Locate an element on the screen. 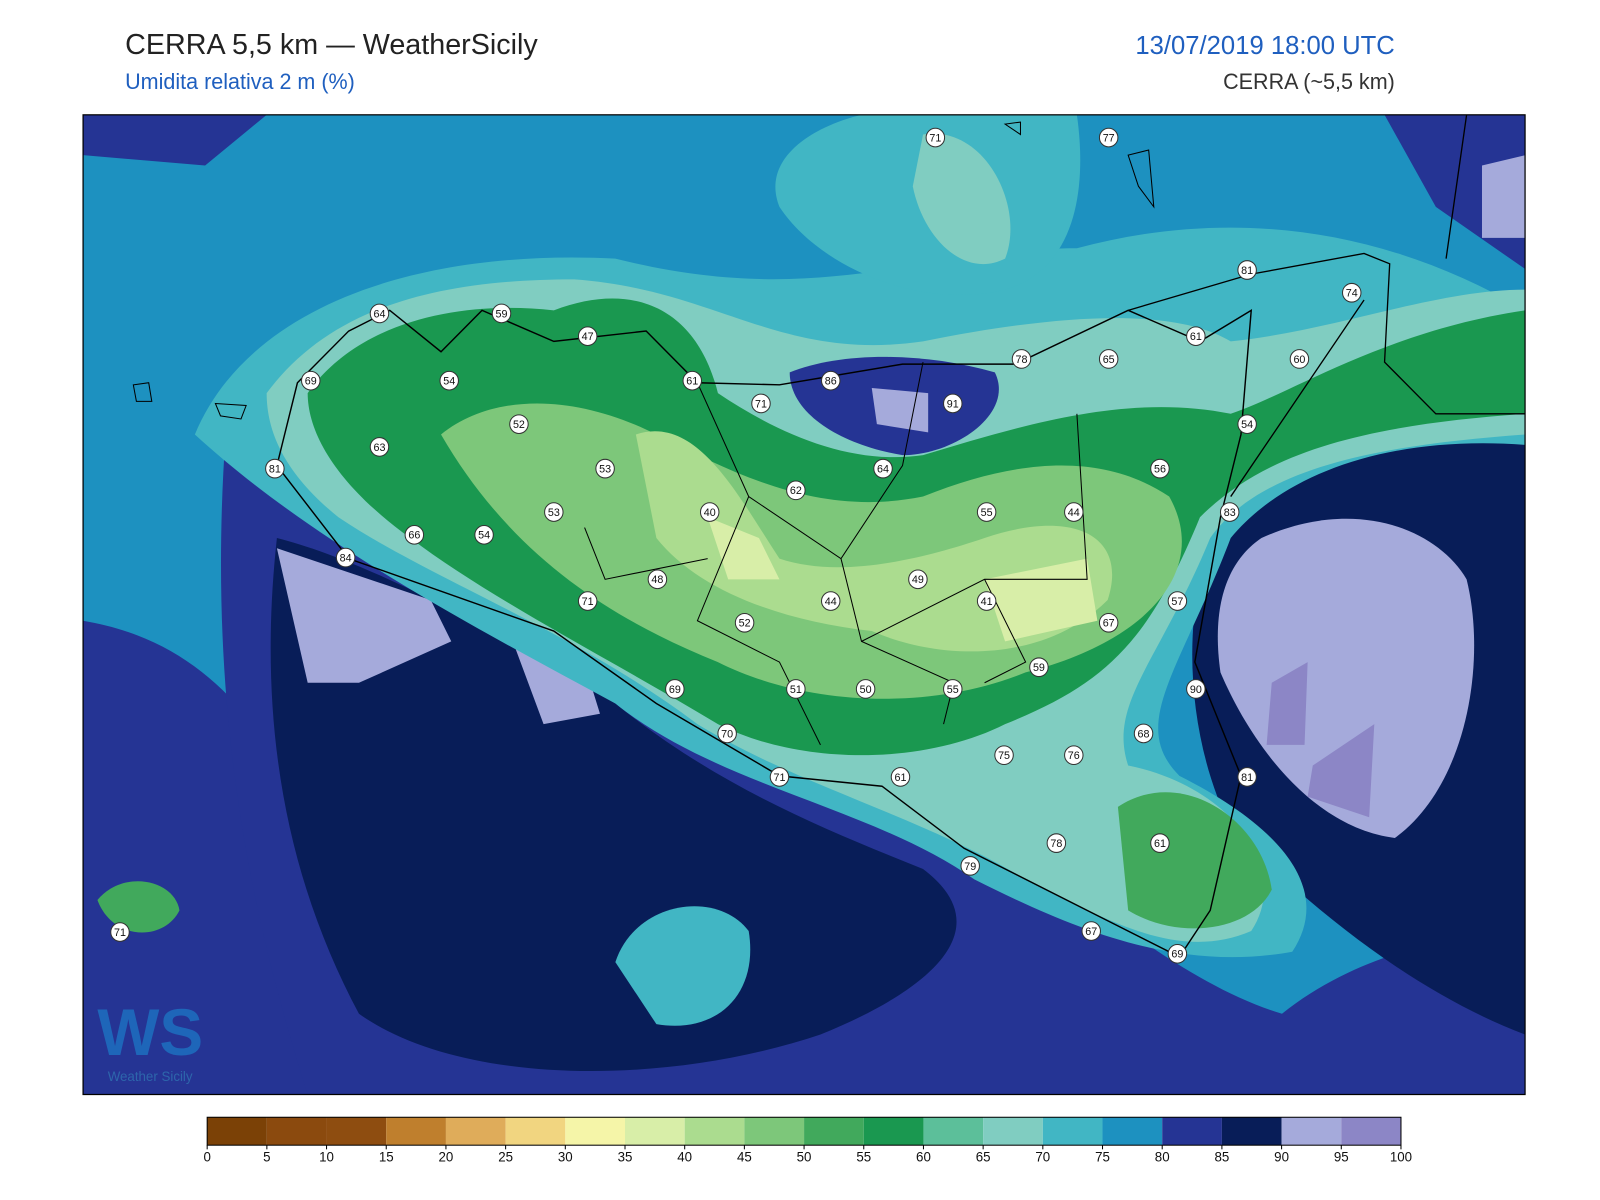 Image resolution: width=1600 pixels, height=1200 pixels. station-value: 51 is located at coordinates (796, 690).